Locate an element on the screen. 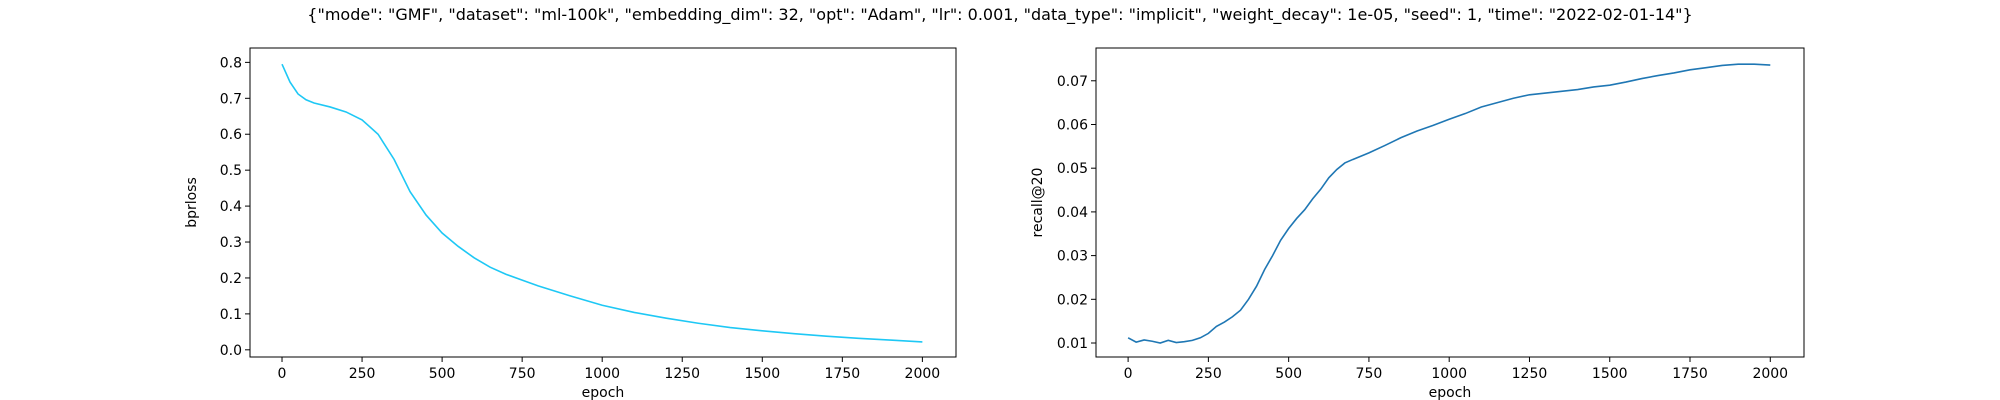  recall-ytick-label: 0.07 is located at coordinates (1072, 82).